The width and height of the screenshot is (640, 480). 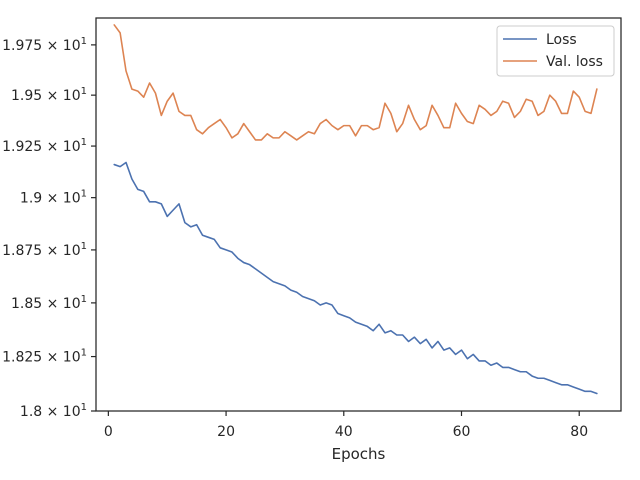 I want to click on x-tick-label: 80, so click(x=579, y=432).